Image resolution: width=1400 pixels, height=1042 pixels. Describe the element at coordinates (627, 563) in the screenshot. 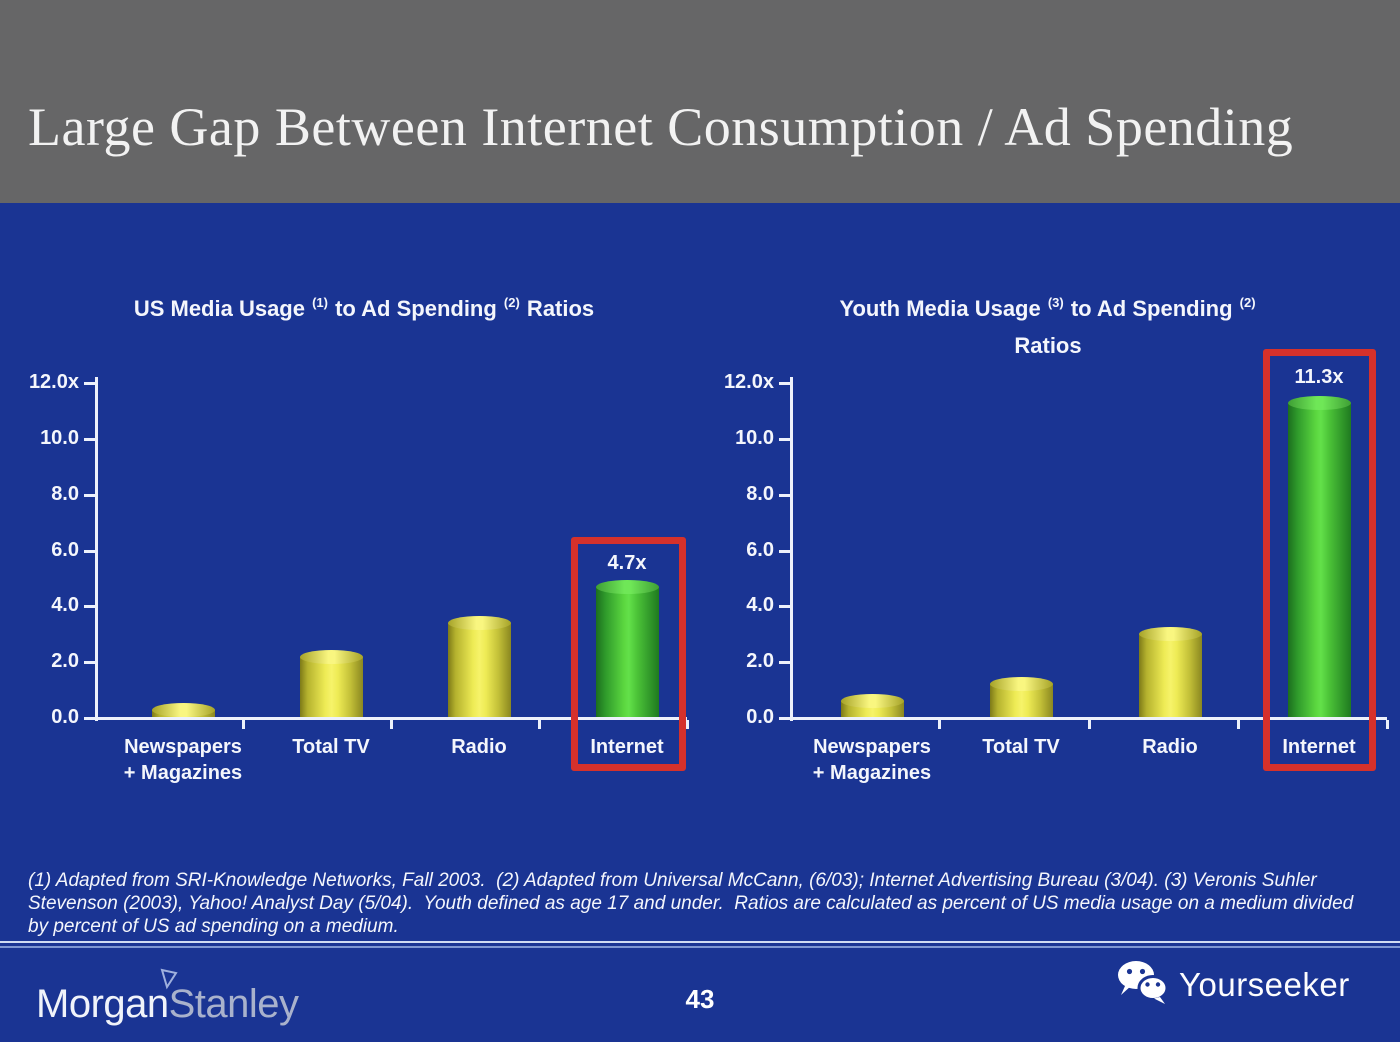

I see `data-label-internet: 4.7x` at that location.